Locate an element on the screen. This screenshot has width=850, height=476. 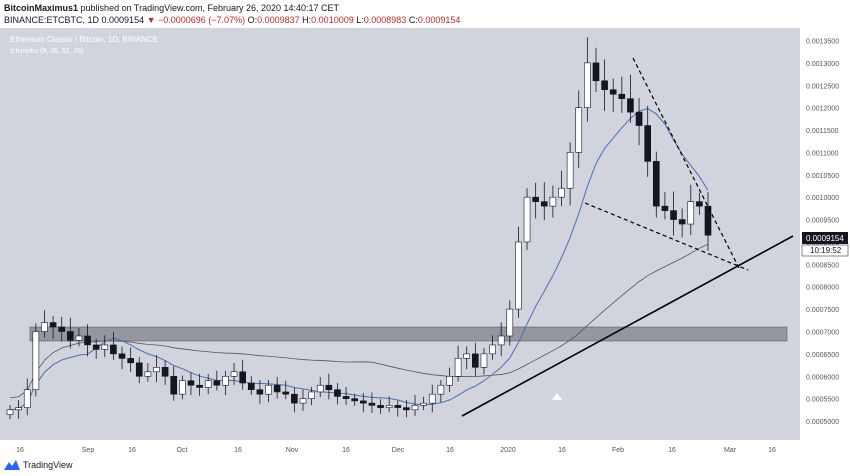
x-tick-label: Oct is located at coordinates (182, 450).